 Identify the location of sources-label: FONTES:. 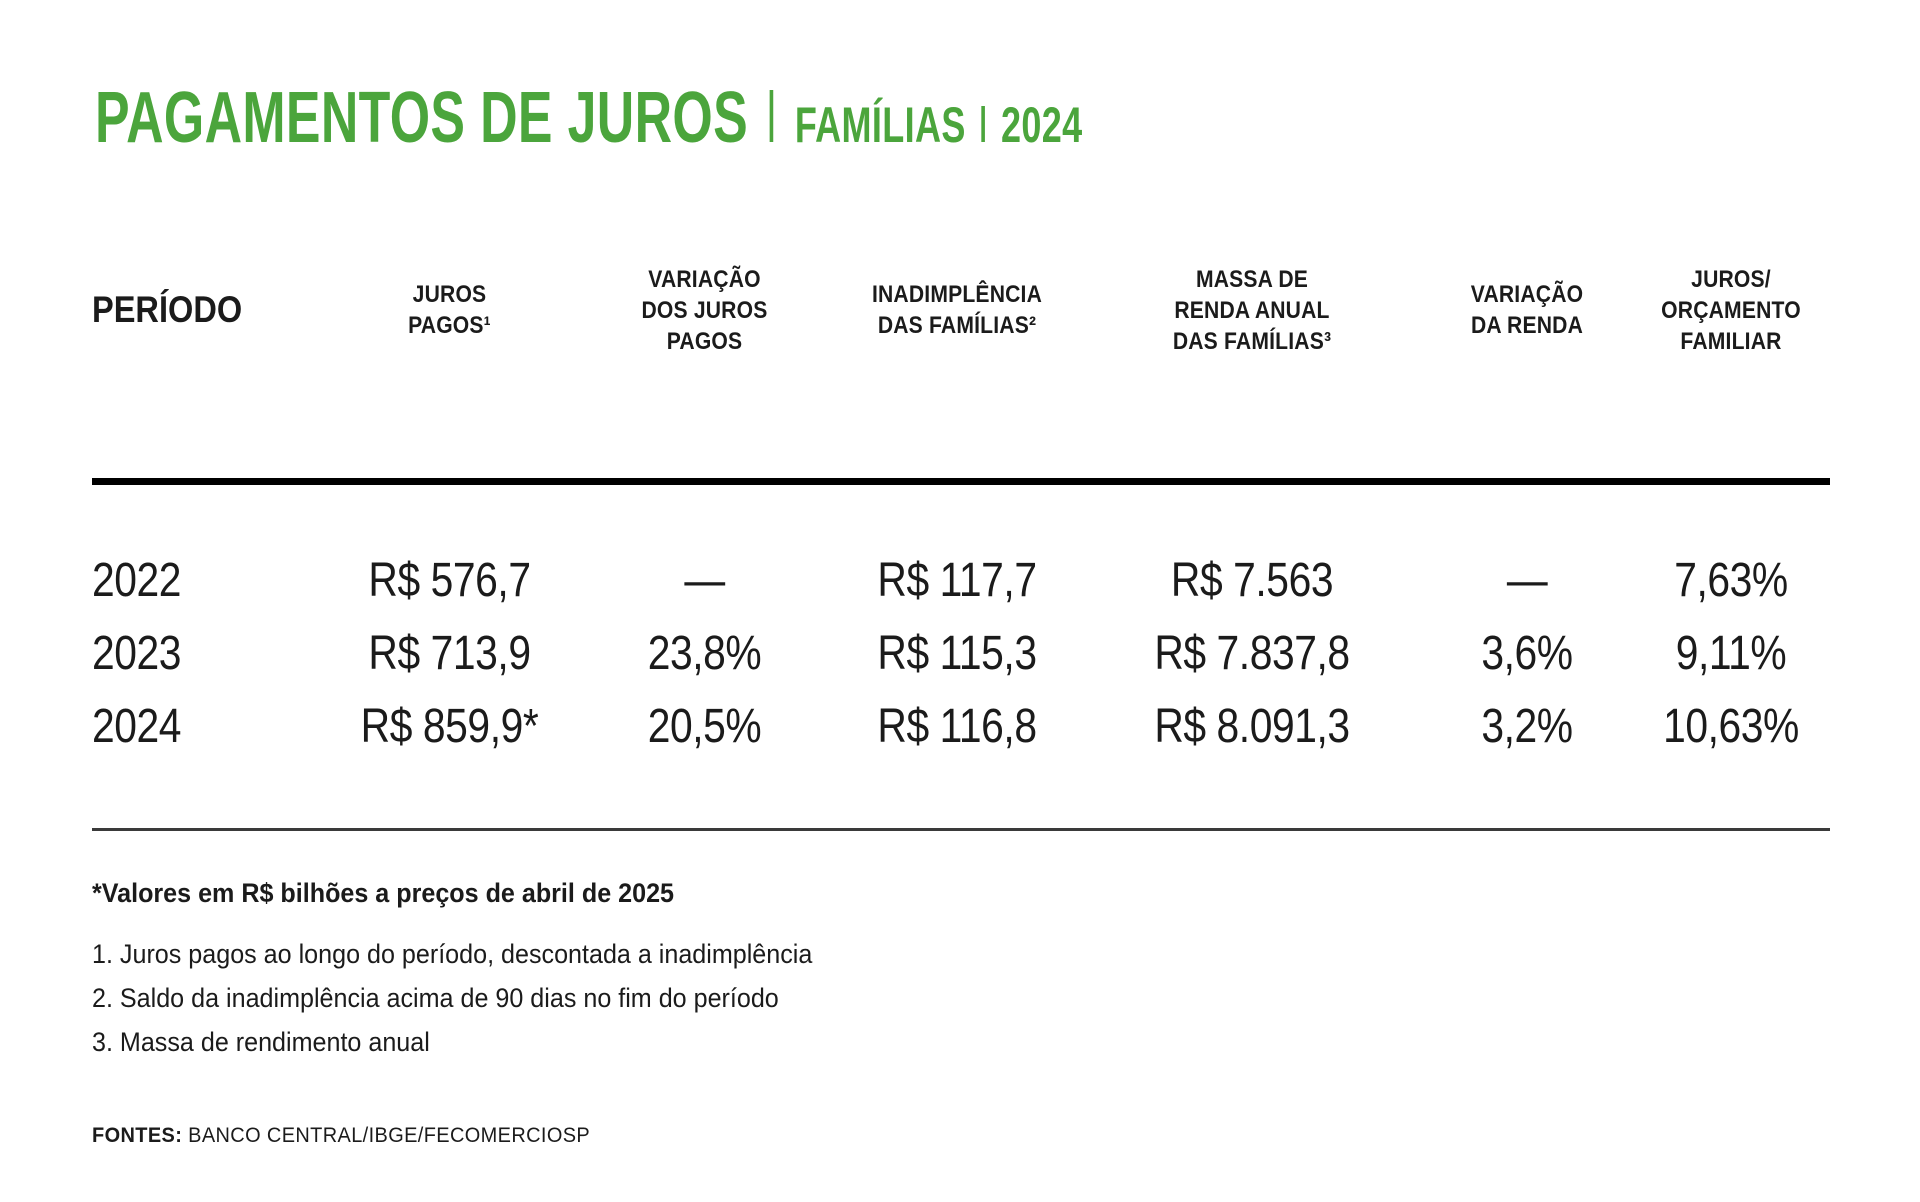
(137, 1135).